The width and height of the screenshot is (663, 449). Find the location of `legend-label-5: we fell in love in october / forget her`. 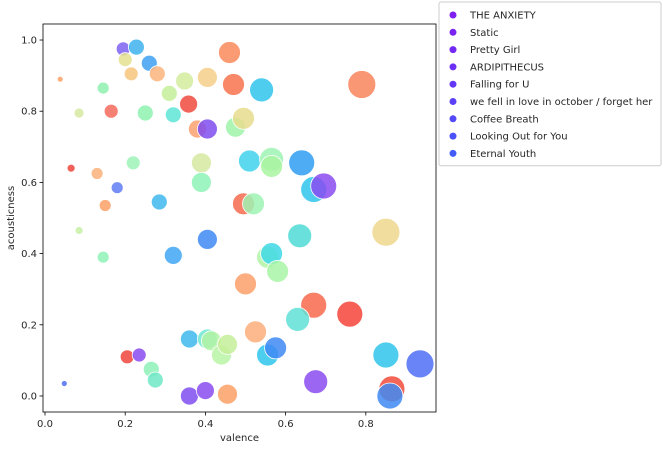

legend-label-5: we fell in love in october / forget her is located at coordinates (561, 102).